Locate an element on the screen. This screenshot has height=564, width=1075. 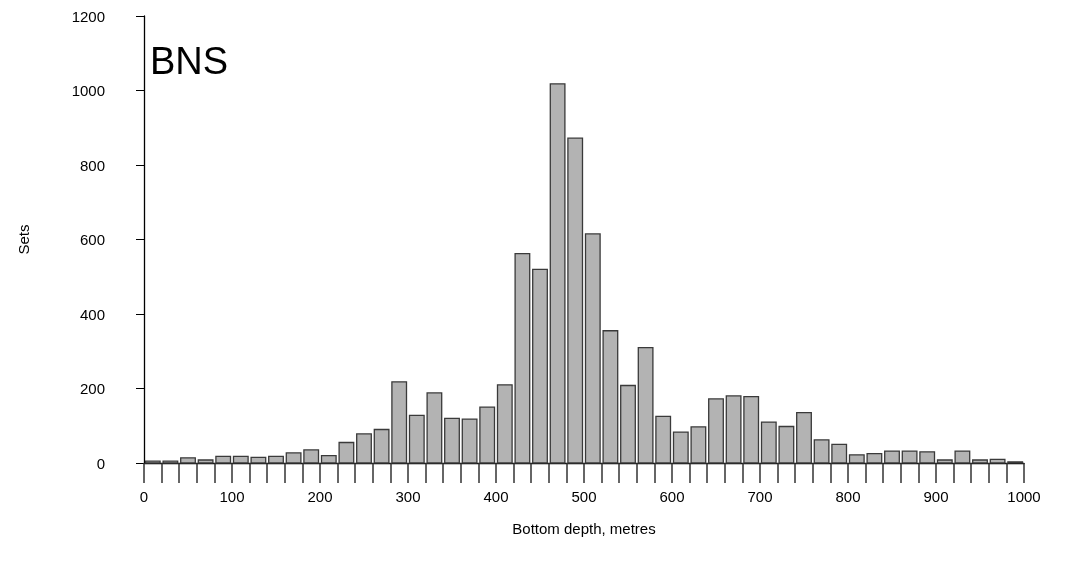
x-tick-label: 900 is located at coordinates (936, 496).